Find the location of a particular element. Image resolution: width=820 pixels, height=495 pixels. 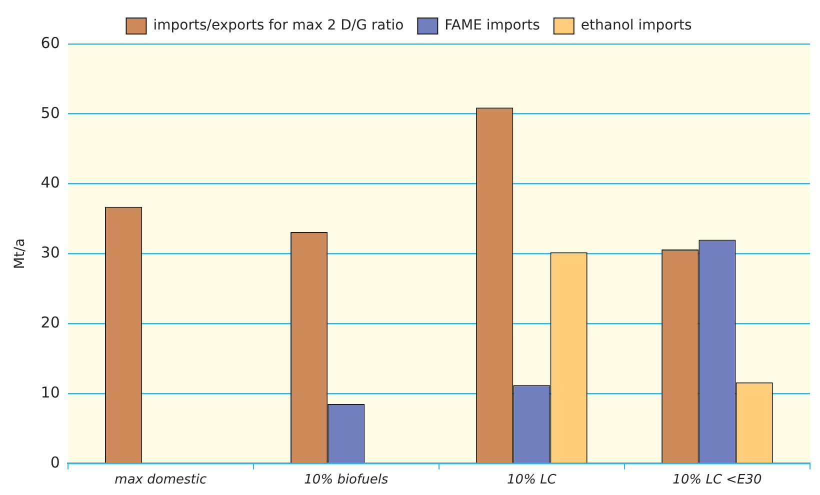

y-tick-label: 50 is located at coordinates (50, 113).